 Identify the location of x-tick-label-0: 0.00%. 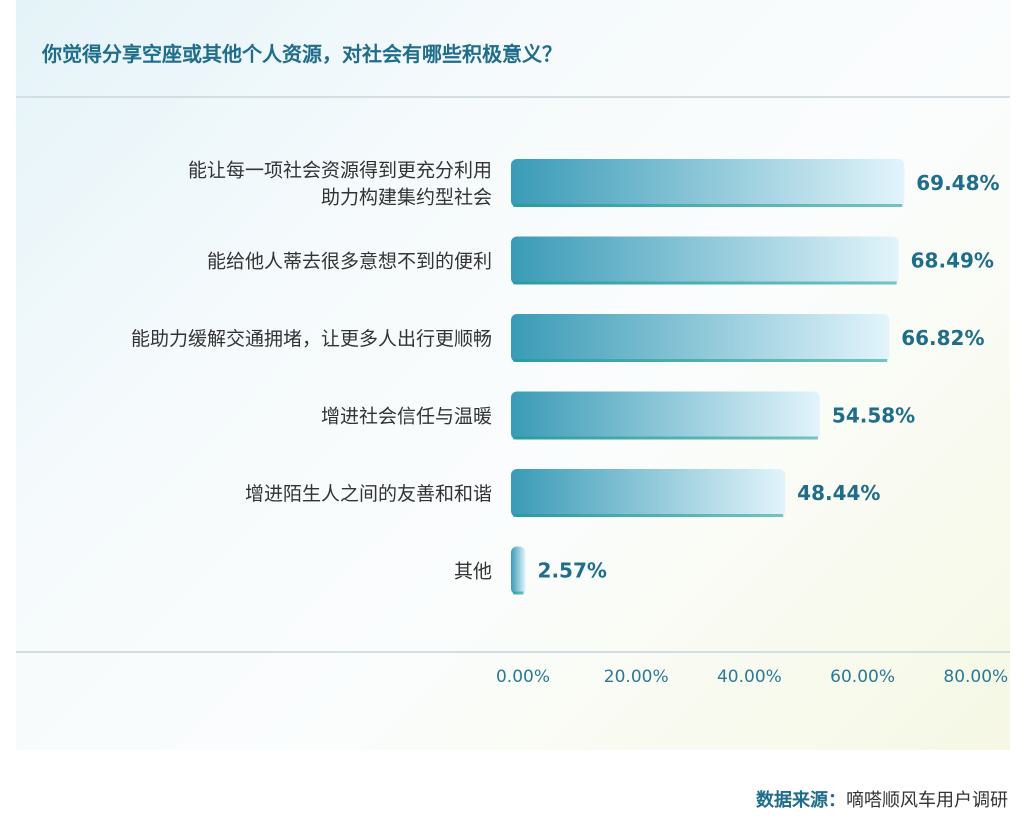
(523, 677).